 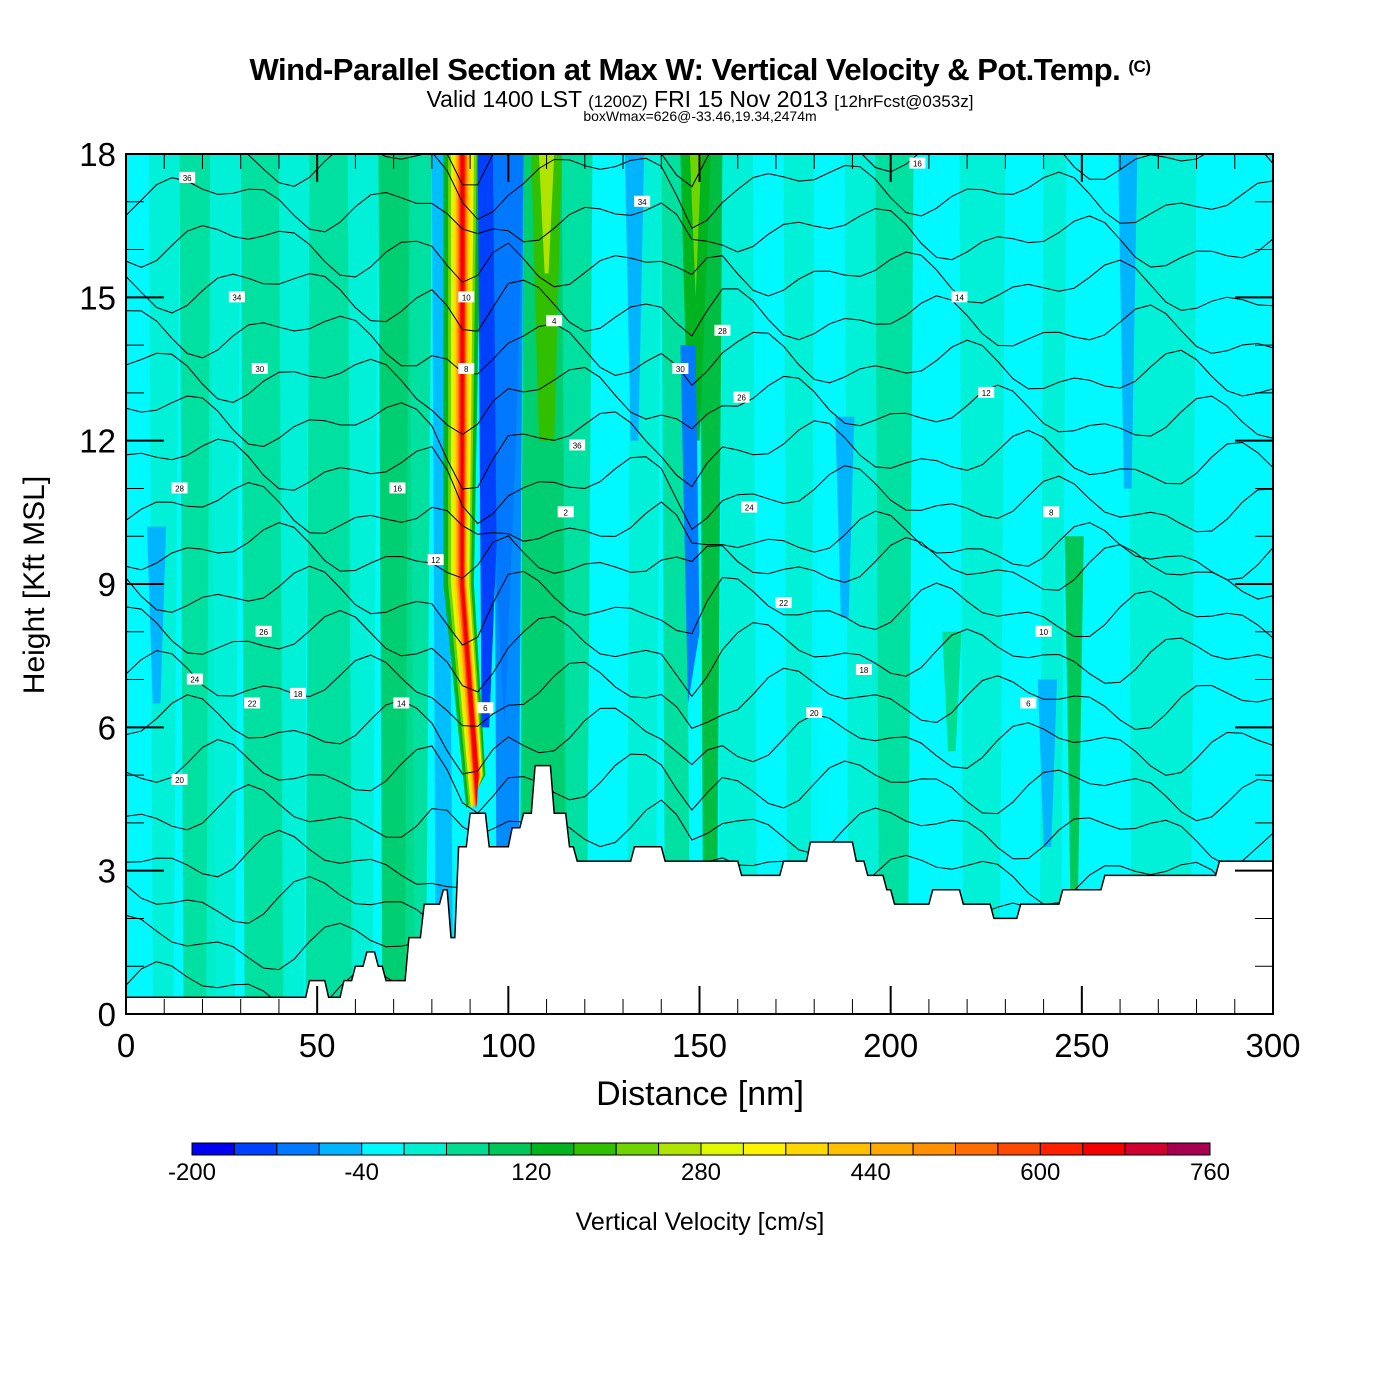 I want to click on colorbar-tick-label: 600, so click(x=1040, y=1172).